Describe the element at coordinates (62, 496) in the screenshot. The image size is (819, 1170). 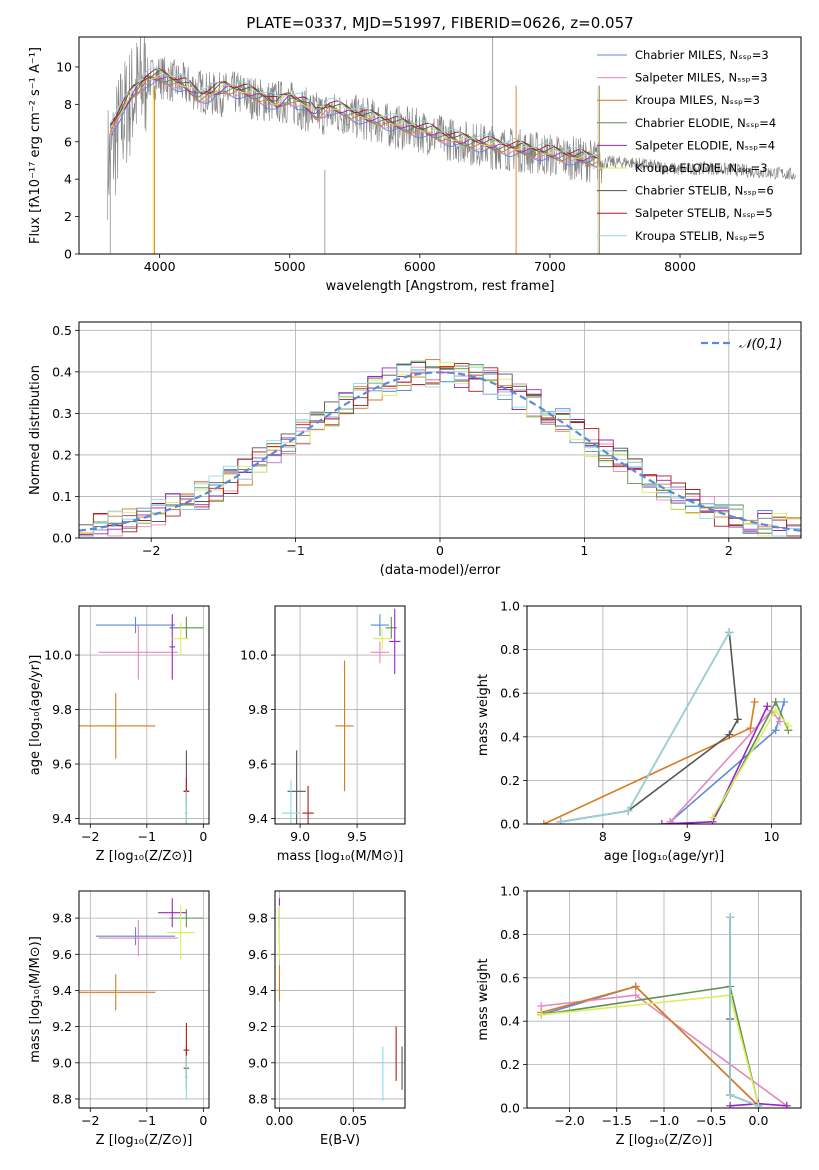
I see `y-tick-label: 0.1` at that location.